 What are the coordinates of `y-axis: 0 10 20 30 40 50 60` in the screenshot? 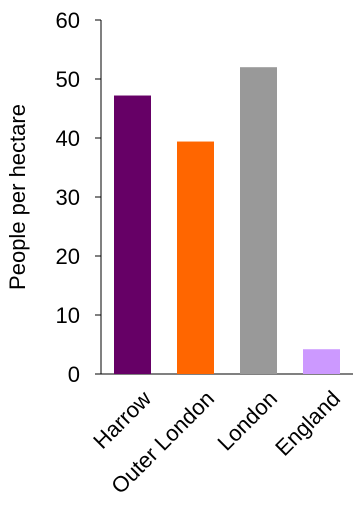 It's located at (79, 197).